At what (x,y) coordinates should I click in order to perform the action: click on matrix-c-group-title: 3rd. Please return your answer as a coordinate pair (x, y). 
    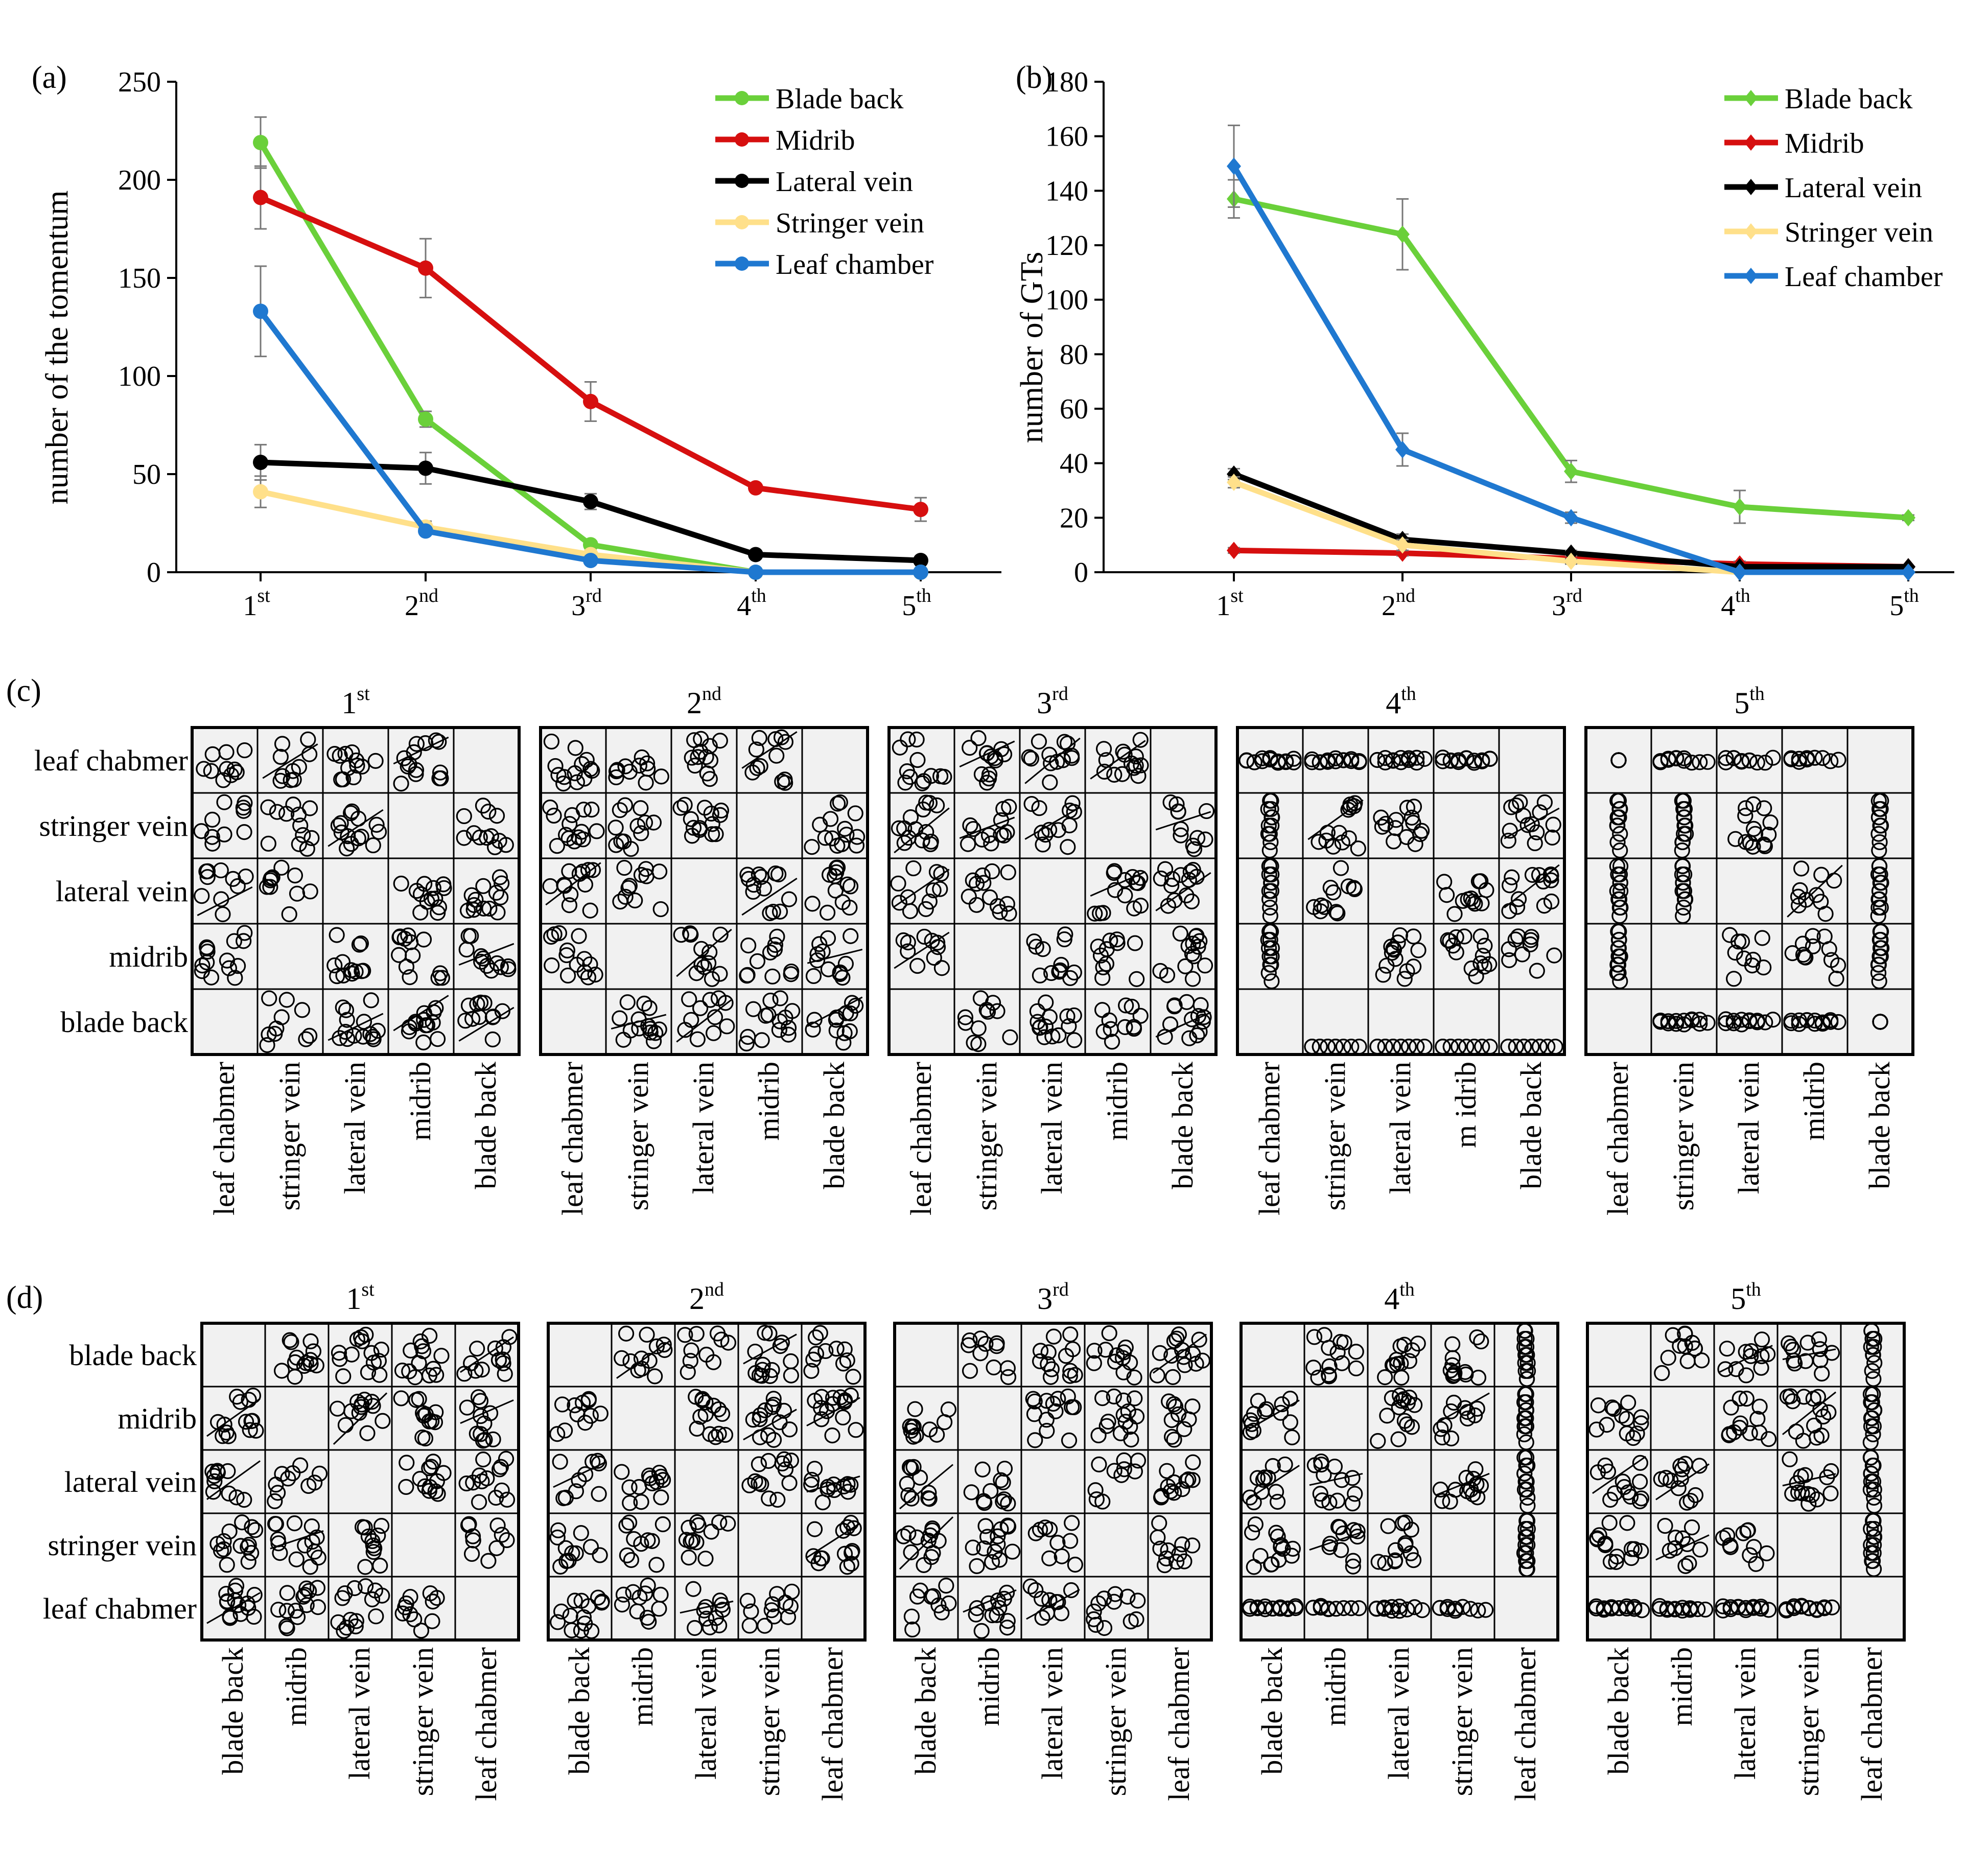
    Looking at the image, I should click on (1052, 702).